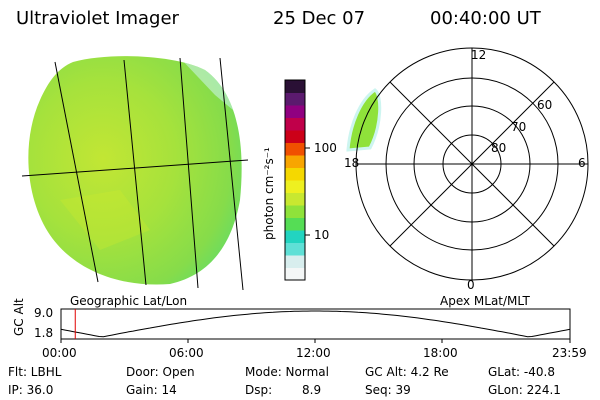 The height and width of the screenshot is (400, 600). What do you see at coordinates (582, 163) in the screenshot?
I see `mlt-label-6: 6` at bounding box center [582, 163].